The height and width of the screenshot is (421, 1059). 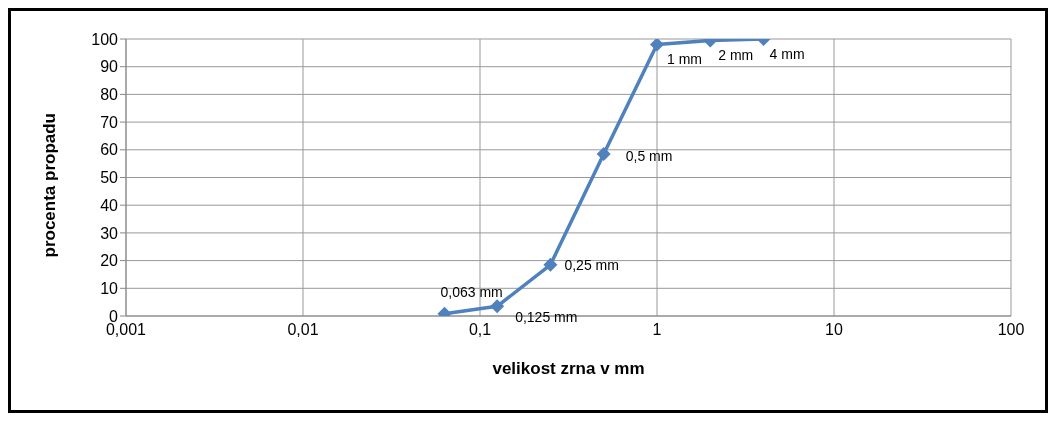 I want to click on y-axis-title: procenta propadu, so click(x=50, y=185).